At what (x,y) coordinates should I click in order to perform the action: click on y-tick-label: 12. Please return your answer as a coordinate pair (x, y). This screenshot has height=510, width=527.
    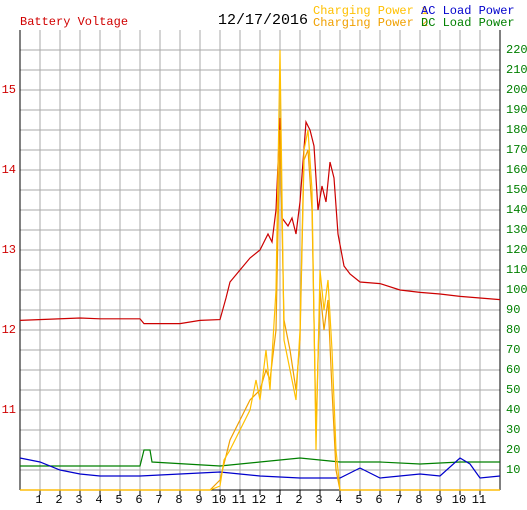
    Looking at the image, I should click on (9, 330).